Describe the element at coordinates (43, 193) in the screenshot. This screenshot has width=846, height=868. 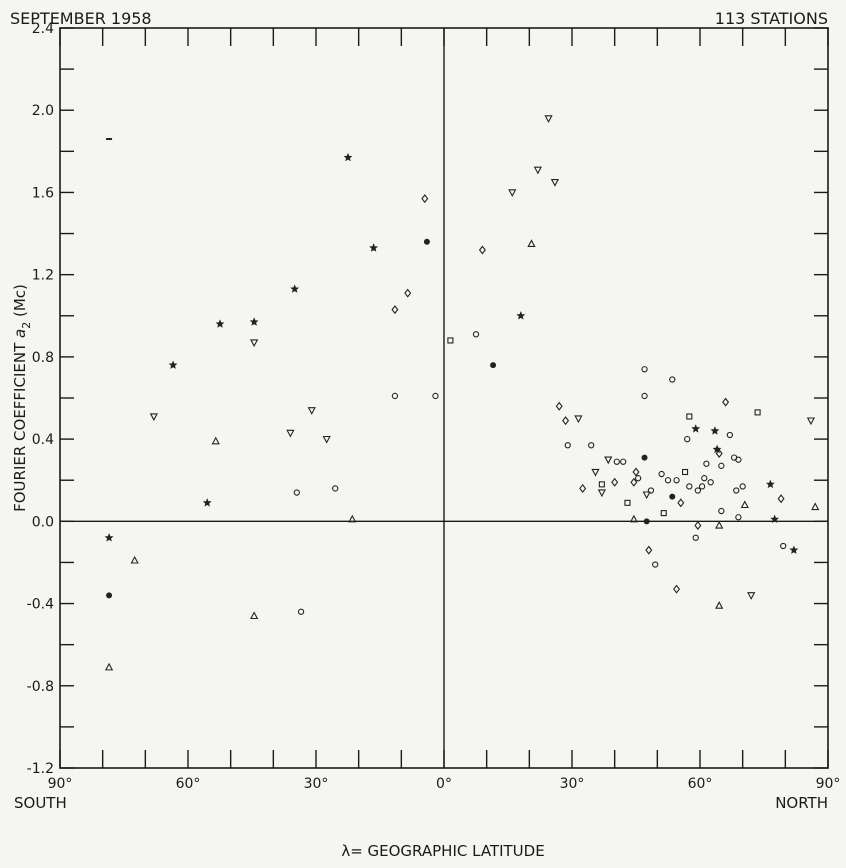
I see `y-tick-label: 1.6` at that location.